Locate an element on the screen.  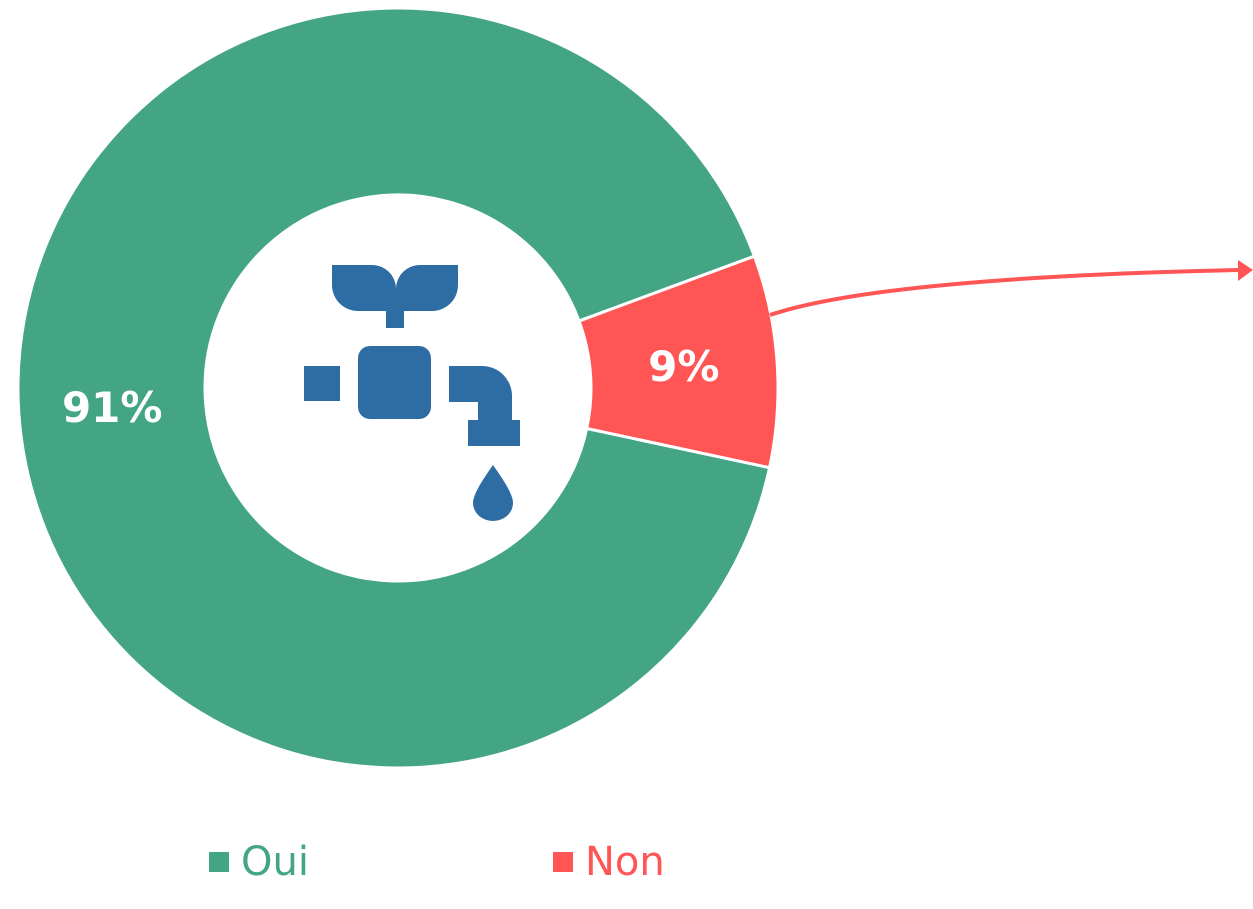
legend-label: Non is located at coordinates (625, 862).